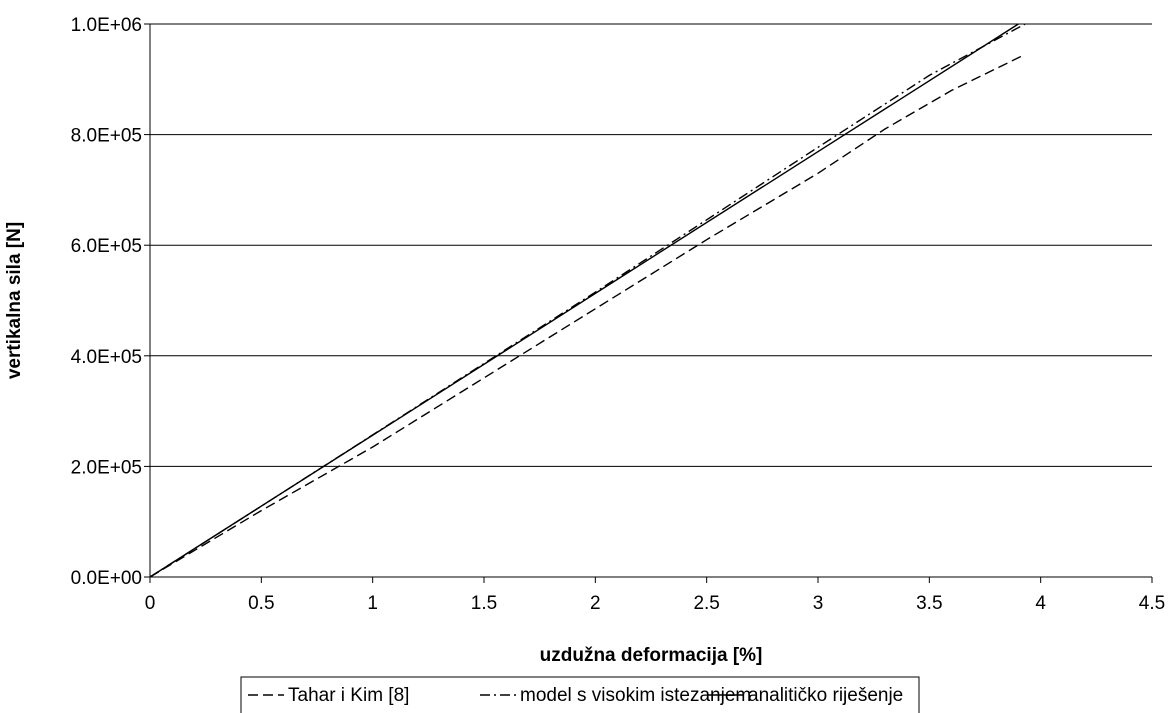 The width and height of the screenshot is (1171, 713). Describe the element at coordinates (635, 695) in the screenshot. I see `legend-label-2: model s visokim istezanjem` at that location.